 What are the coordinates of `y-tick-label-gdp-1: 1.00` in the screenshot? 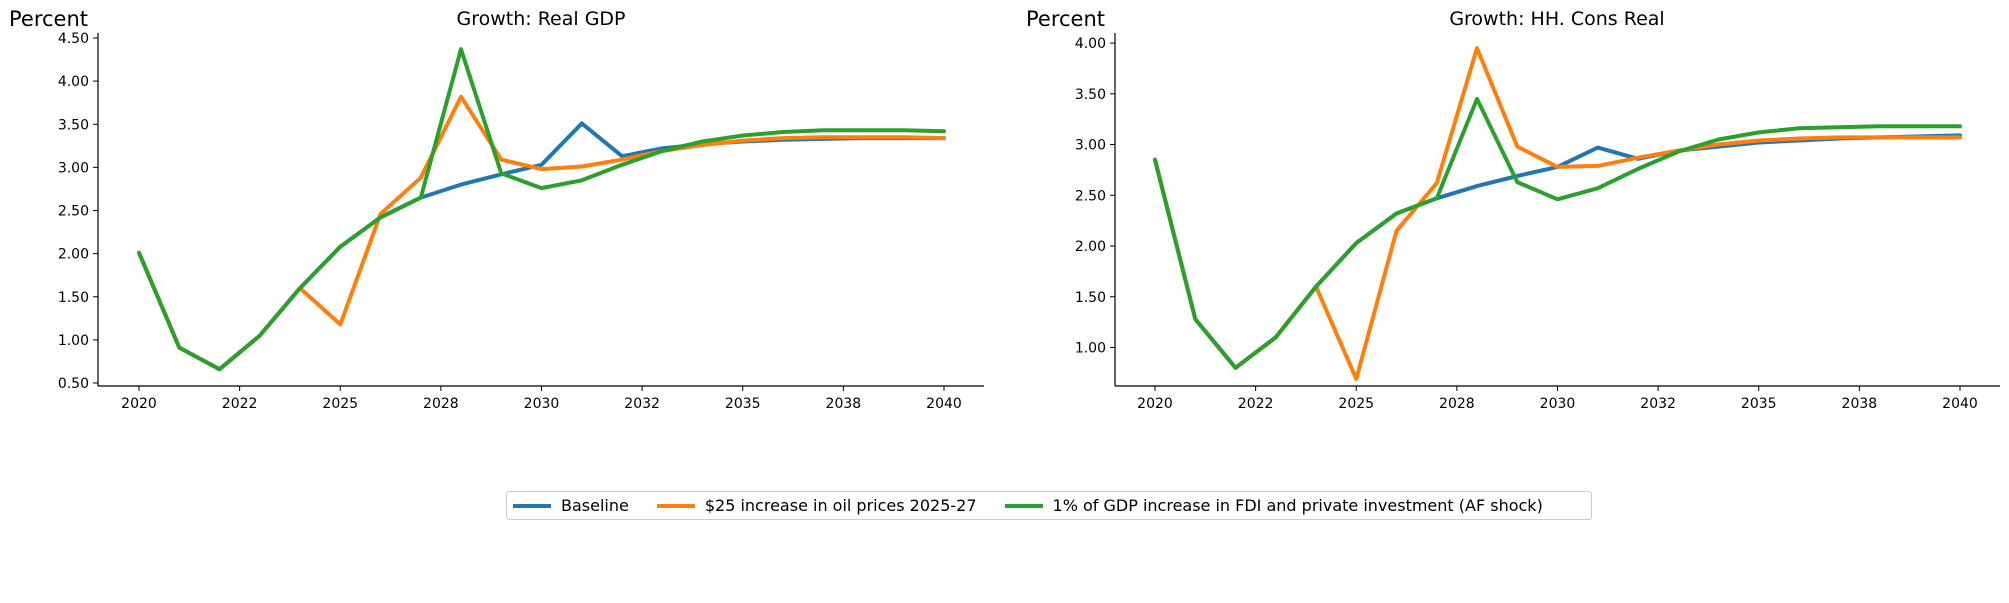 It's located at (73, 341).